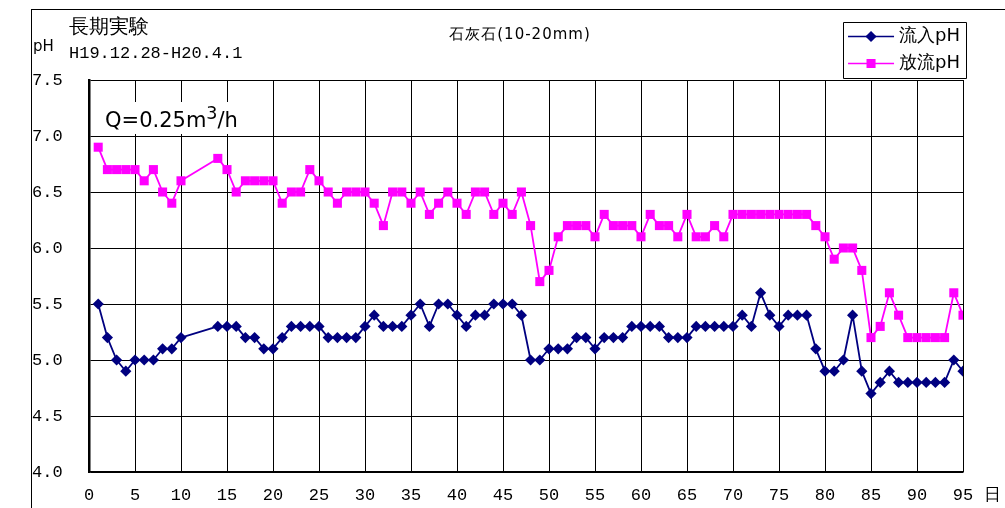 The width and height of the screenshot is (1005, 508). Describe the element at coordinates (47, 192) in the screenshot. I see `y-tick-label: 6.5` at that location.